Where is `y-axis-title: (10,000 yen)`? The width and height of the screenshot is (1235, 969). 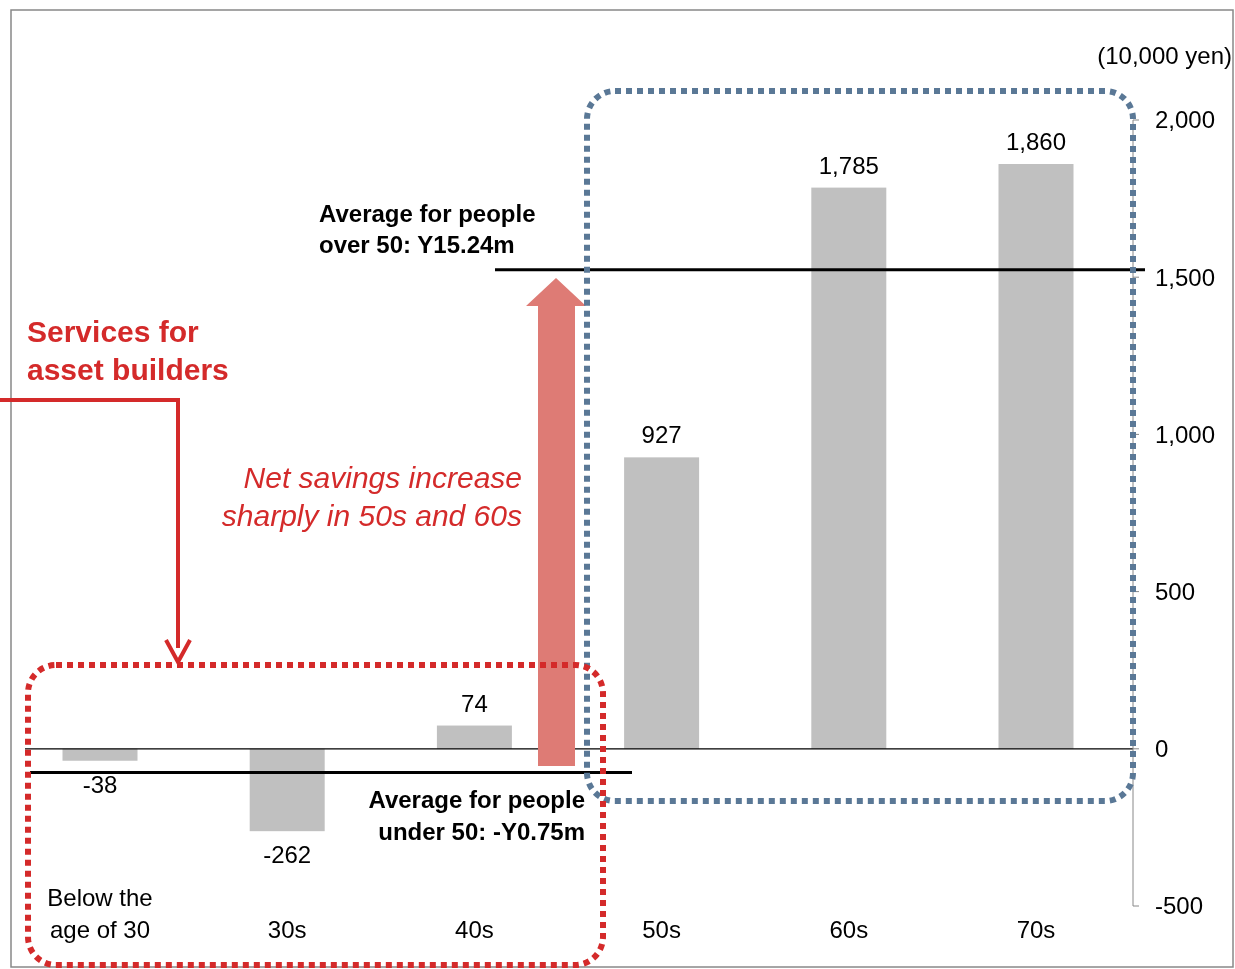 y-axis-title: (10,000 yen) is located at coordinates (1164, 55).